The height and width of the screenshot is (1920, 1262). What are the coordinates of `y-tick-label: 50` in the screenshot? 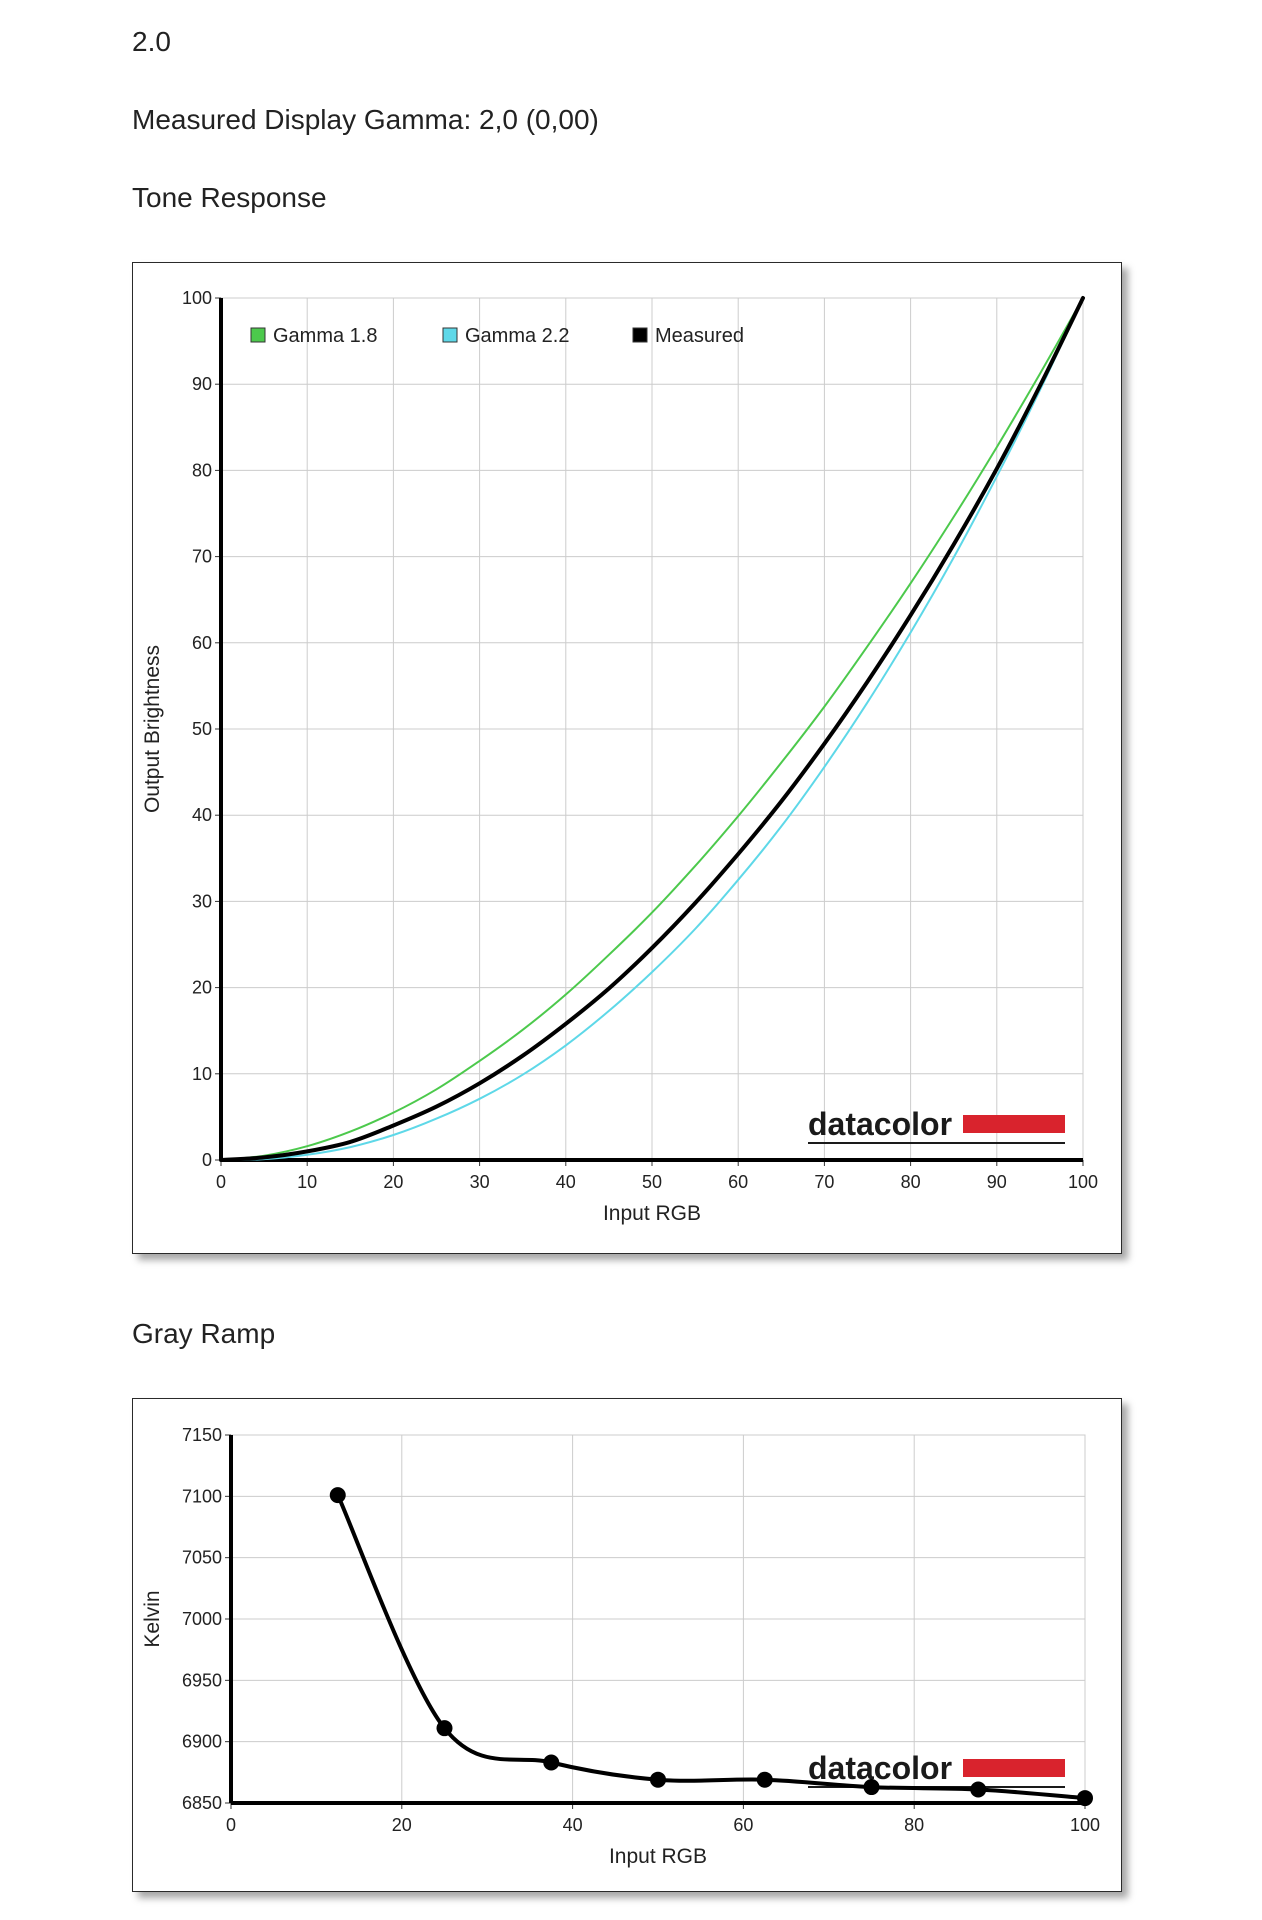 It's located at (202, 729).